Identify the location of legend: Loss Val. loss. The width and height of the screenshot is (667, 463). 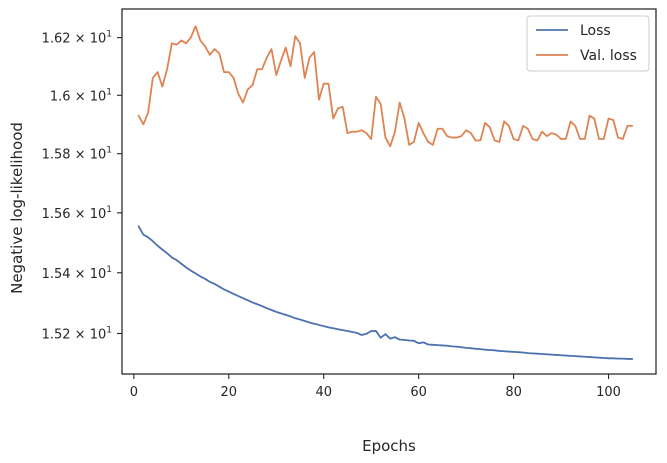
(588, 43).